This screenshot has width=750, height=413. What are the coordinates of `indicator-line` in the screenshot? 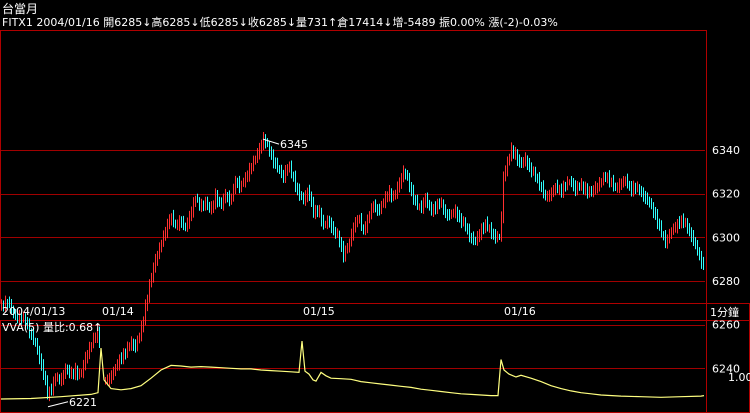 It's located at (352, 370).